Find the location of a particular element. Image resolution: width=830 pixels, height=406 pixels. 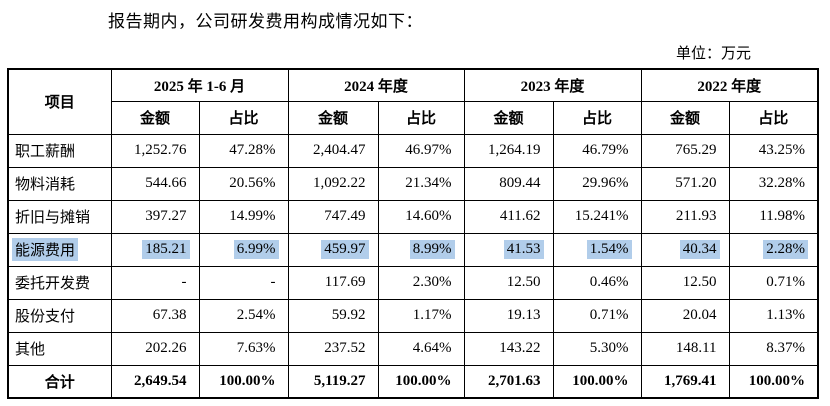

amount-cell: 571.20 is located at coordinates (685, 183).